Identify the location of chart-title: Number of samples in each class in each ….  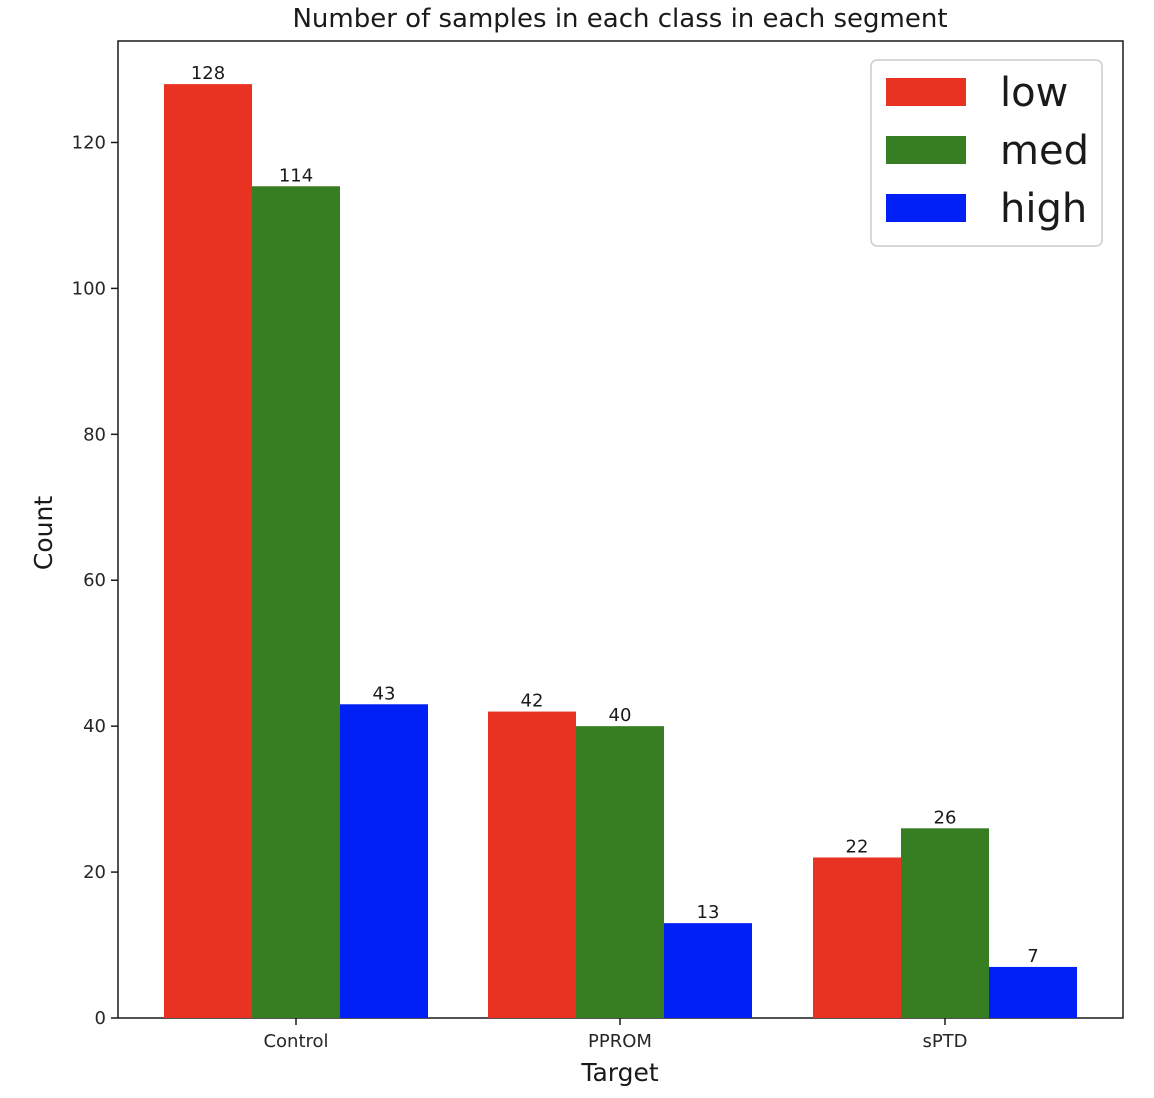
(619, 19).